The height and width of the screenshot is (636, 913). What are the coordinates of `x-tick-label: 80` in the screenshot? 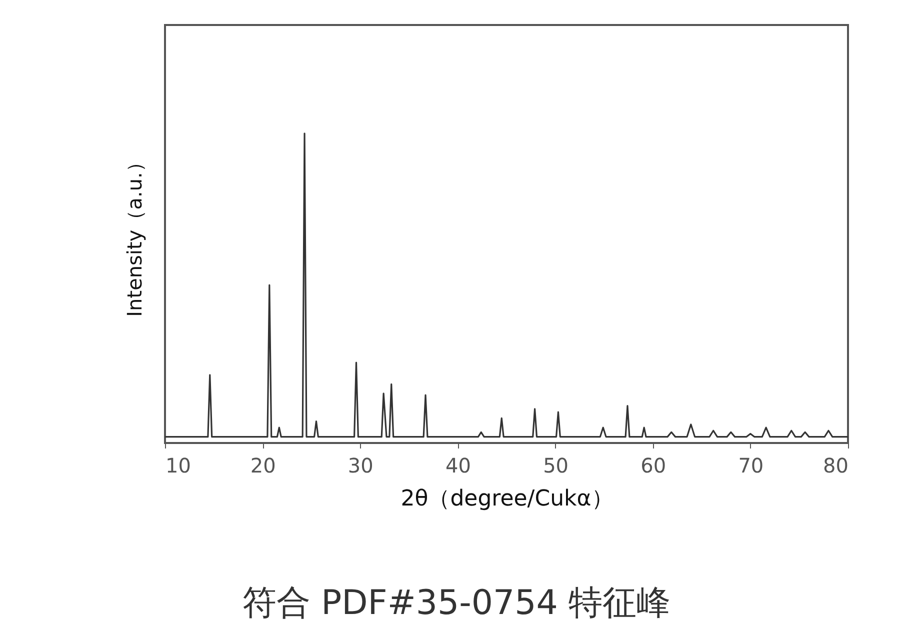 It's located at (835, 466).